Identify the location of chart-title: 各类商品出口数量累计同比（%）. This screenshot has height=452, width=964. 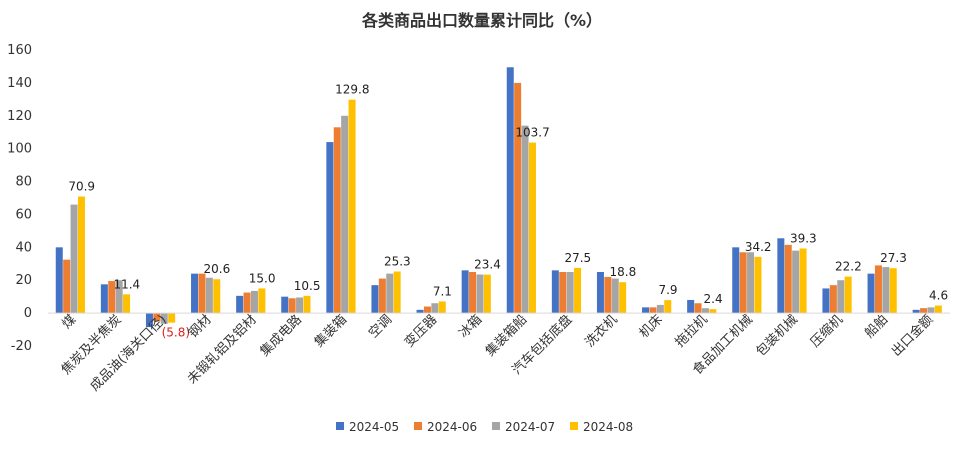
(481, 20).